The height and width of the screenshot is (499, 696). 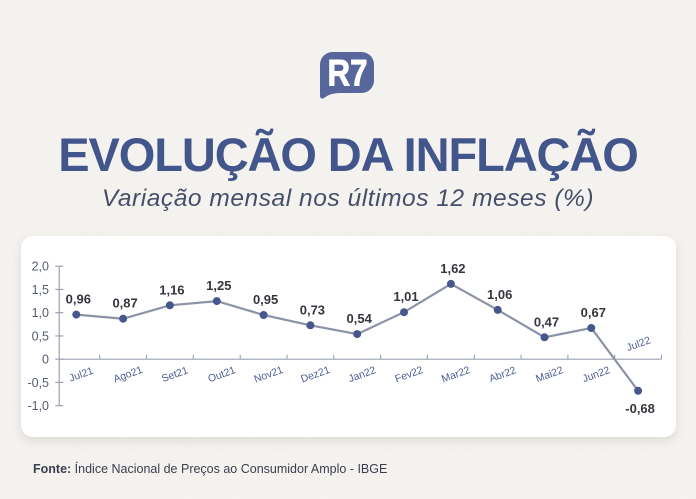 I want to click on svg-text: 1,0, so click(x=40, y=313).